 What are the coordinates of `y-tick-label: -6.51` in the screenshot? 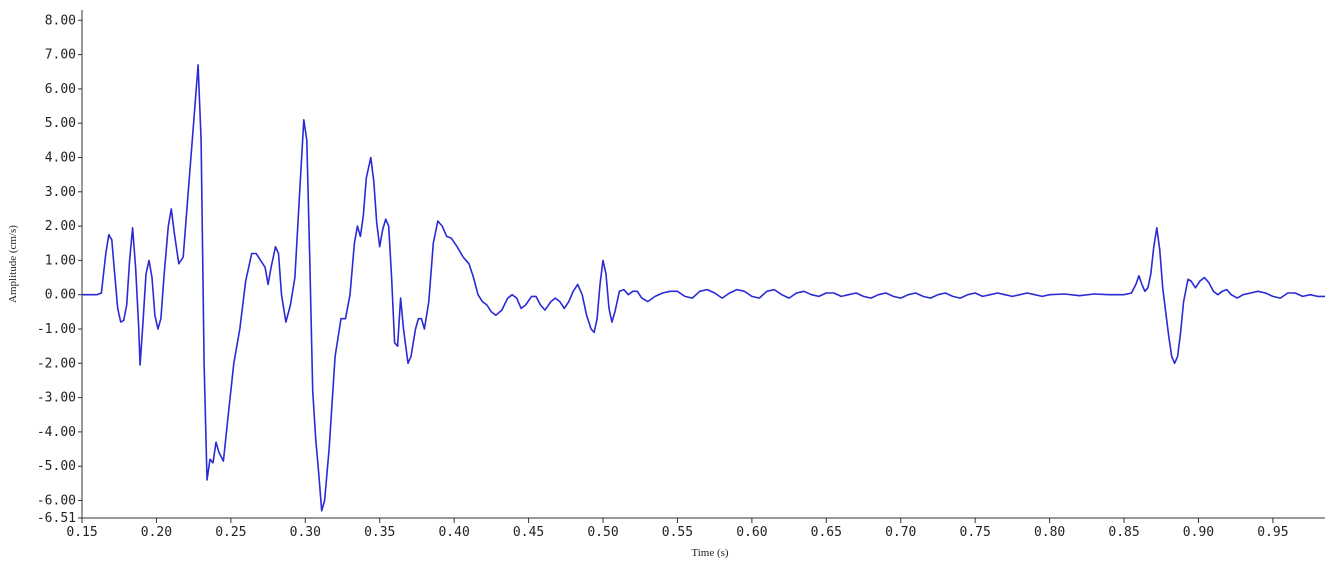 It's located at (56, 518).